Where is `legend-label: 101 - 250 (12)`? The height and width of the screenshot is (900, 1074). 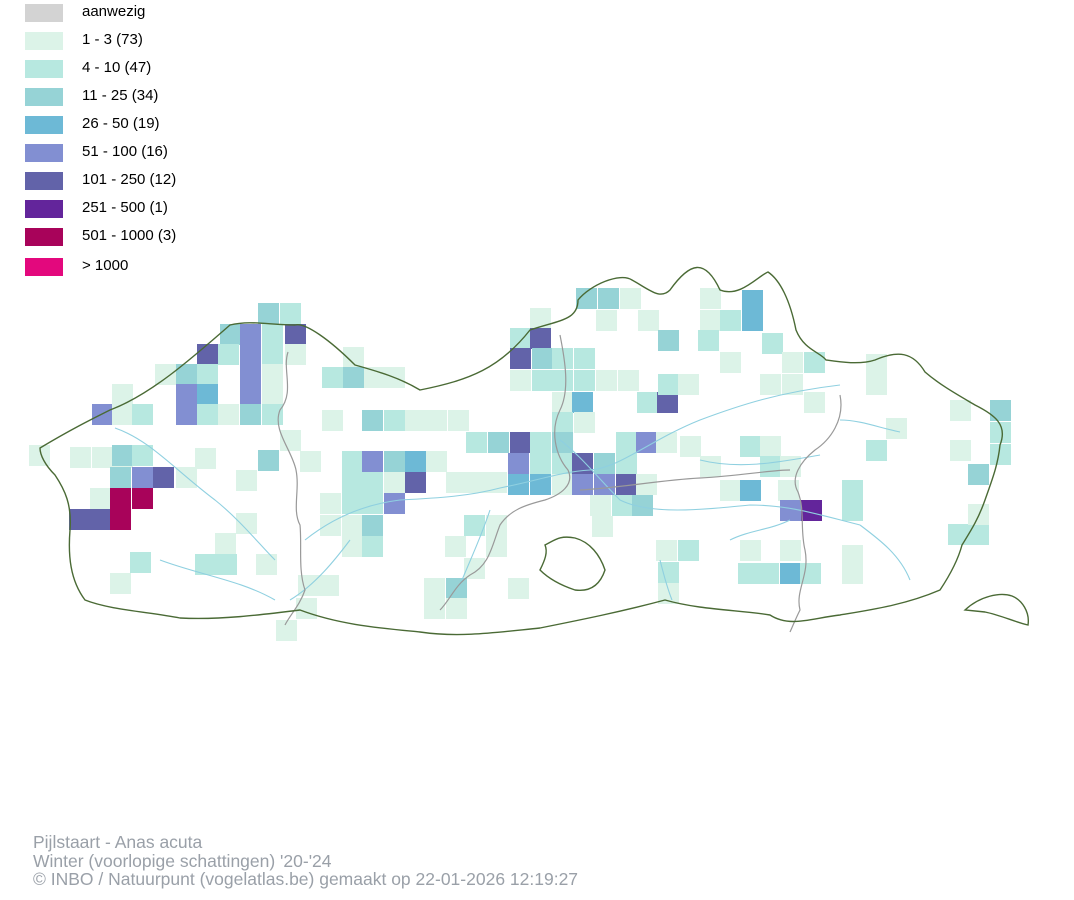 legend-label: 101 - 250 (12) is located at coordinates (129, 179).